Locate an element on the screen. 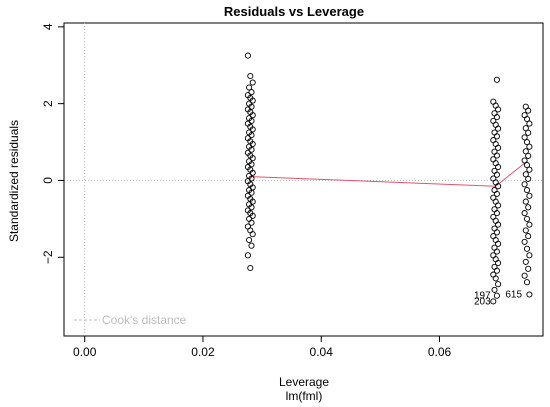  smooth-line is located at coordinates (389, 173).